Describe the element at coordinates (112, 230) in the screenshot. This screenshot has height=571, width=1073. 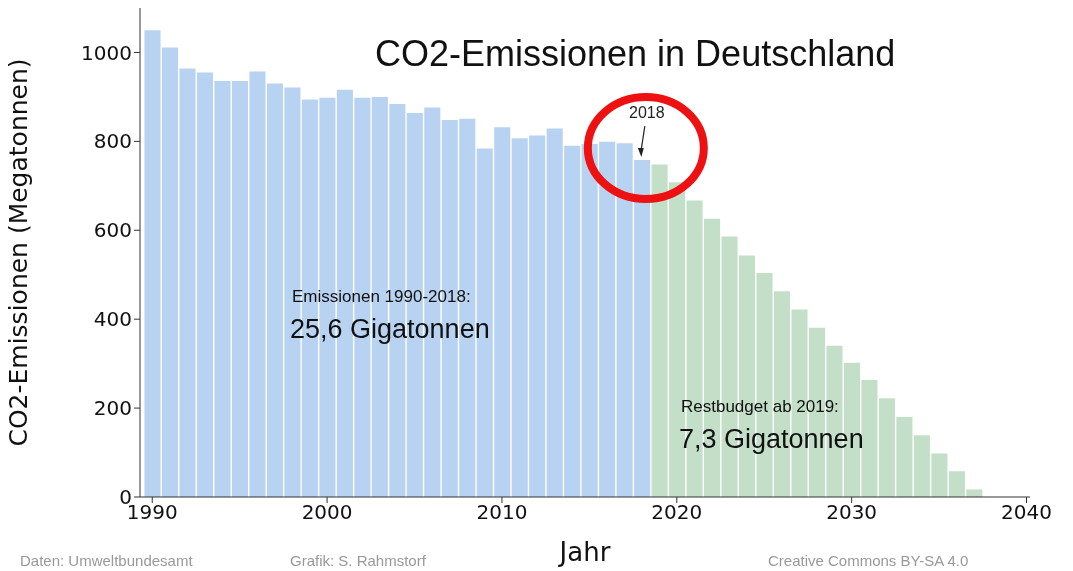
I see `y-tick-label: 600` at that location.